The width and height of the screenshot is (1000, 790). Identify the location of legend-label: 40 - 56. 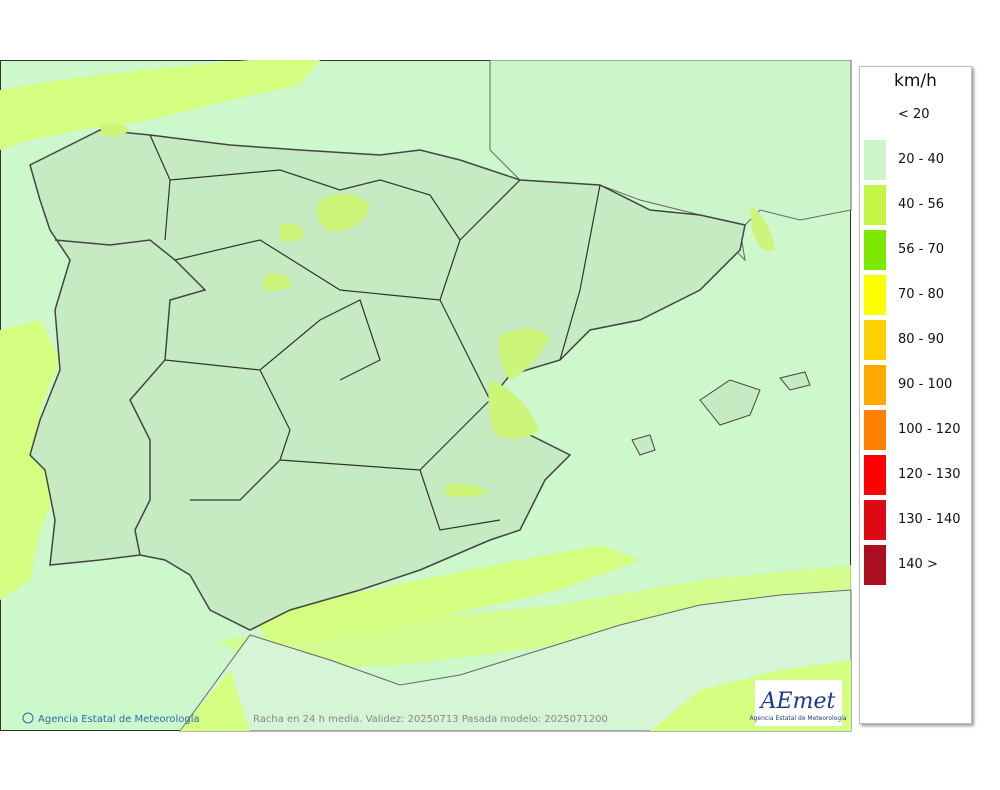
(921, 204).